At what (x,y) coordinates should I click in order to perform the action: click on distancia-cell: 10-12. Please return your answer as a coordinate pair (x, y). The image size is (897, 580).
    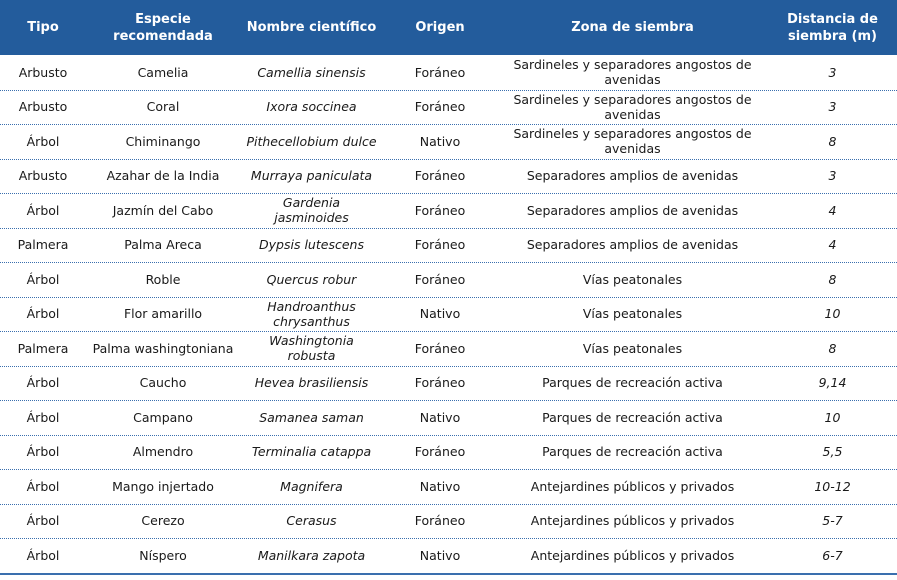
    Looking at the image, I should click on (832, 486).